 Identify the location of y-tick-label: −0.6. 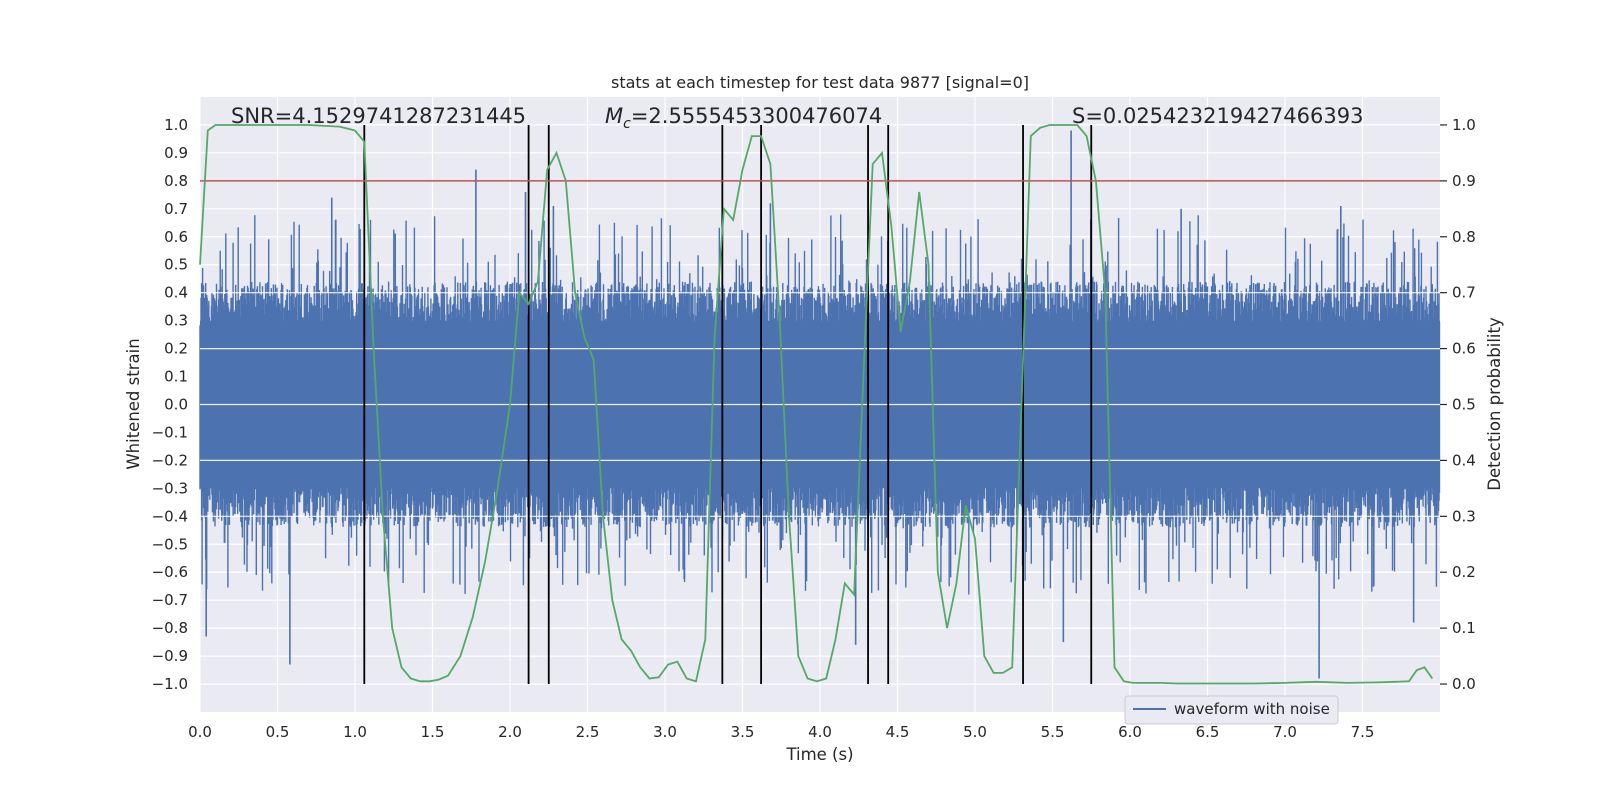
(170, 572).